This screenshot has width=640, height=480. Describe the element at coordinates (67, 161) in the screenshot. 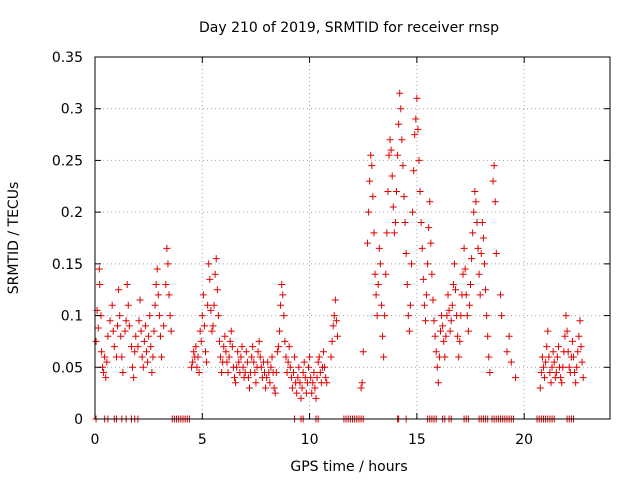

I see `y-tick-label: 0.25` at that location.